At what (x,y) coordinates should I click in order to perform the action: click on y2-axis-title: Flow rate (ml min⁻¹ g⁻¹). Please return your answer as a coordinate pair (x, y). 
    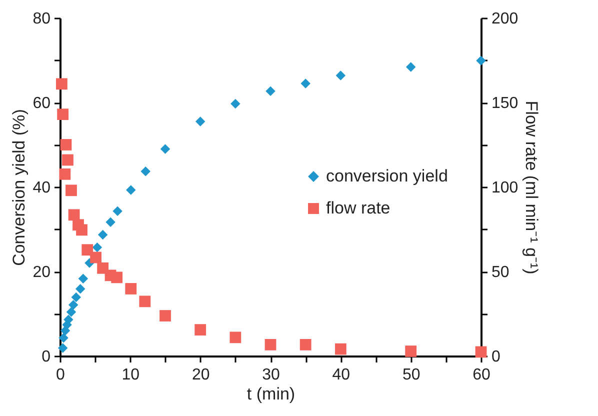
    Looking at the image, I should click on (532, 187).